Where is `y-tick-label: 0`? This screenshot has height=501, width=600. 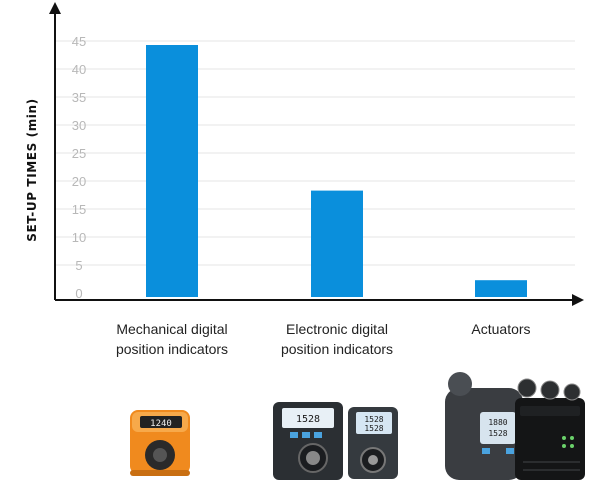 y-tick-label: 0 is located at coordinates (78, 293).